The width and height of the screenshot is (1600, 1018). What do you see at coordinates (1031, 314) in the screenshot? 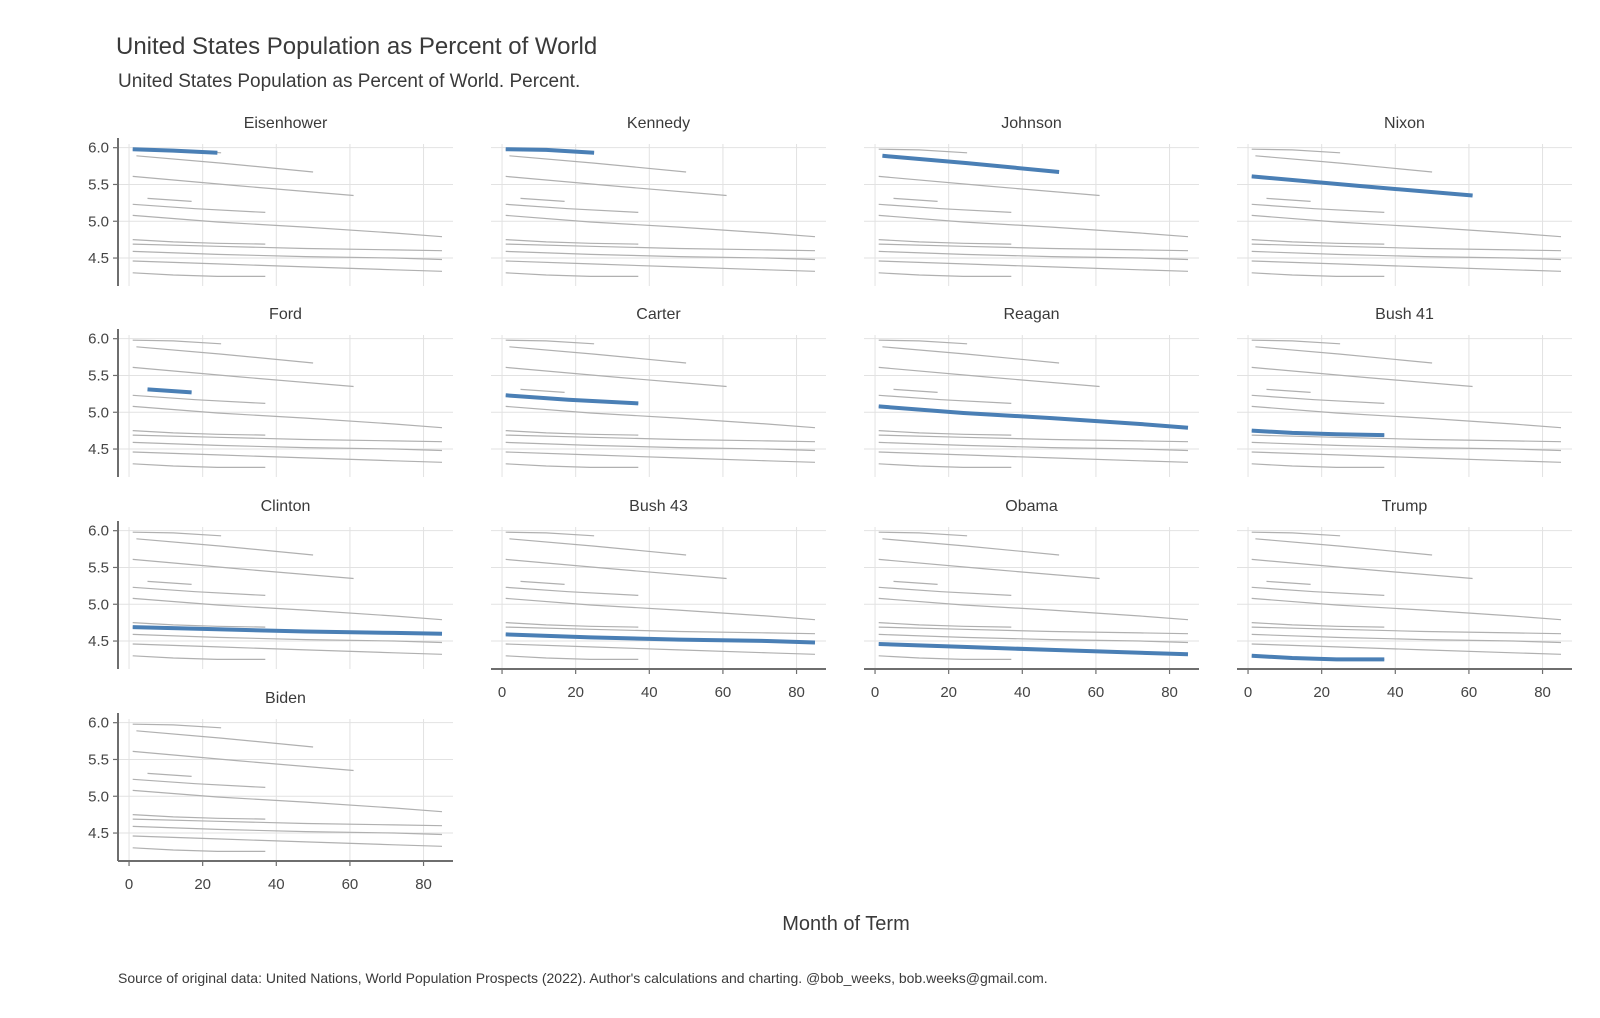
I see `panel-title: Reagan` at bounding box center [1031, 314].